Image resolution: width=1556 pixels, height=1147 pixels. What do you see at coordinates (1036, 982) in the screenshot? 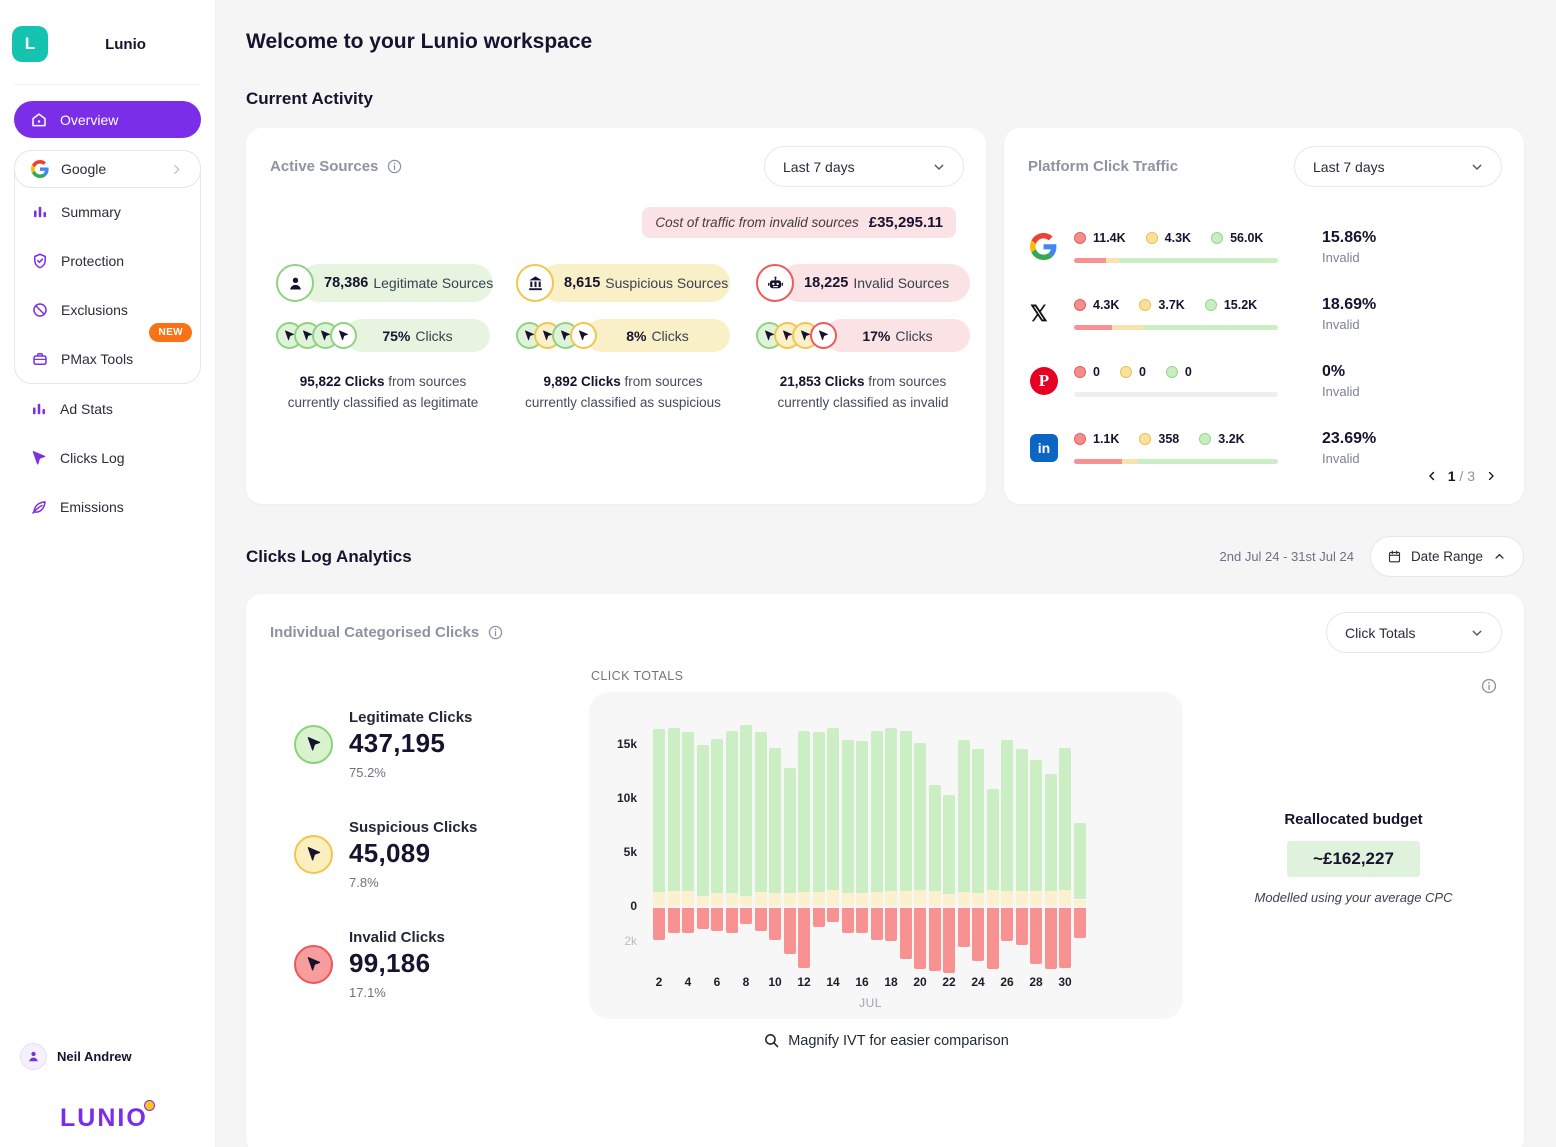
I see `x-axis-tick: 28` at bounding box center [1036, 982].